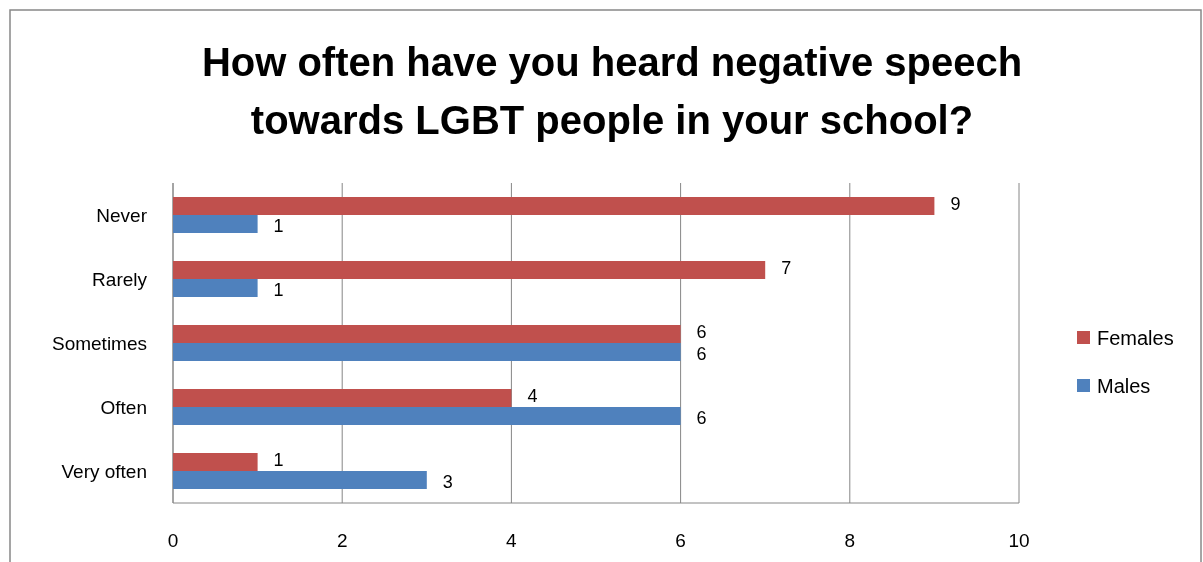  I want to click on y-tick-label: Often, so click(123, 407).